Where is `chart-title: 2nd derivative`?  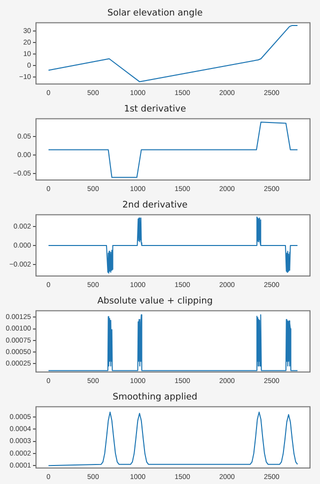
chart-title: 2nd derivative is located at coordinates (155, 205).